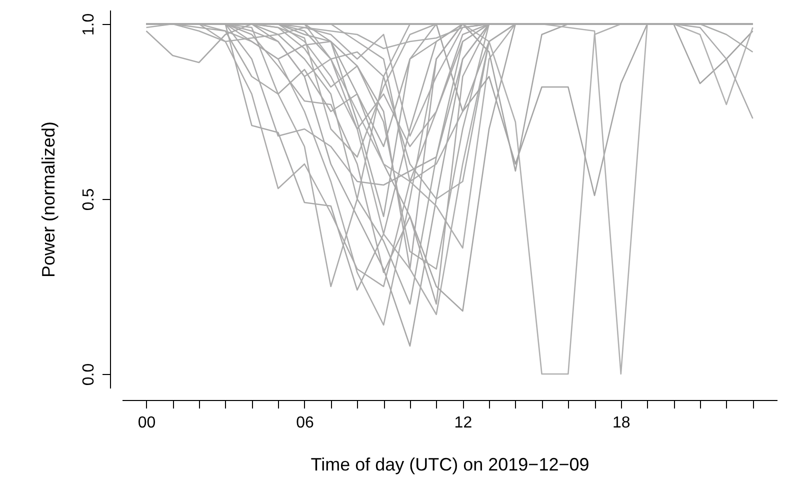  Describe the element at coordinates (147, 423) in the screenshot. I see `x-tick-label: 00` at that location.